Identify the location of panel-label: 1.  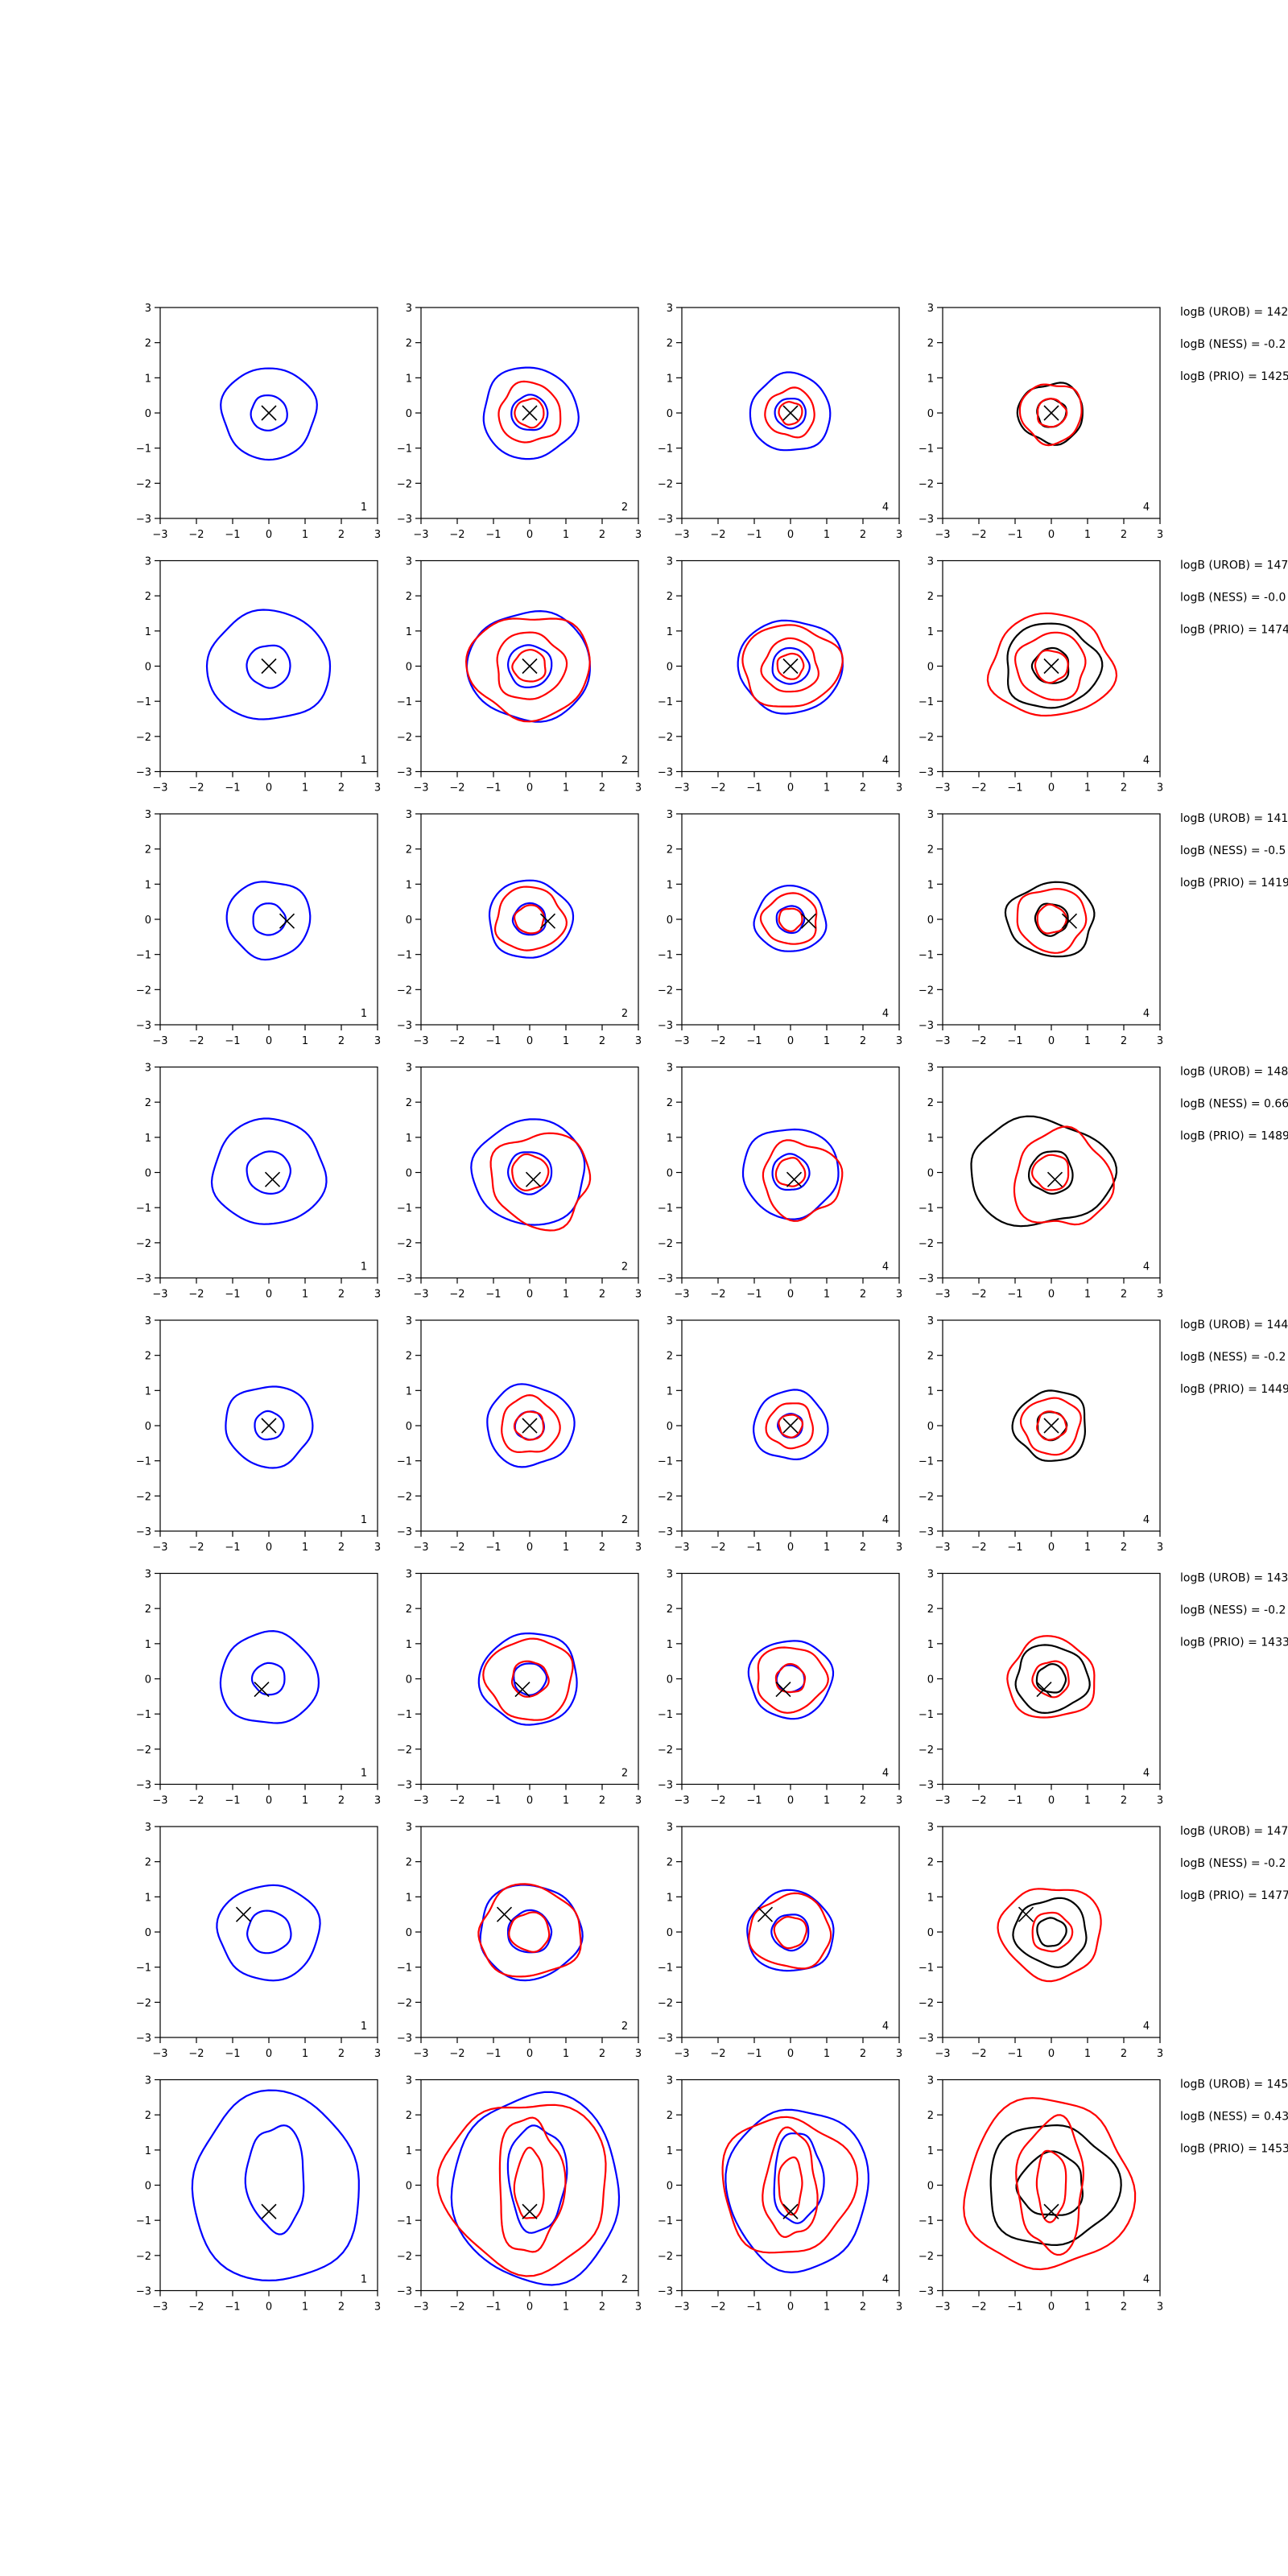
(364, 1014).